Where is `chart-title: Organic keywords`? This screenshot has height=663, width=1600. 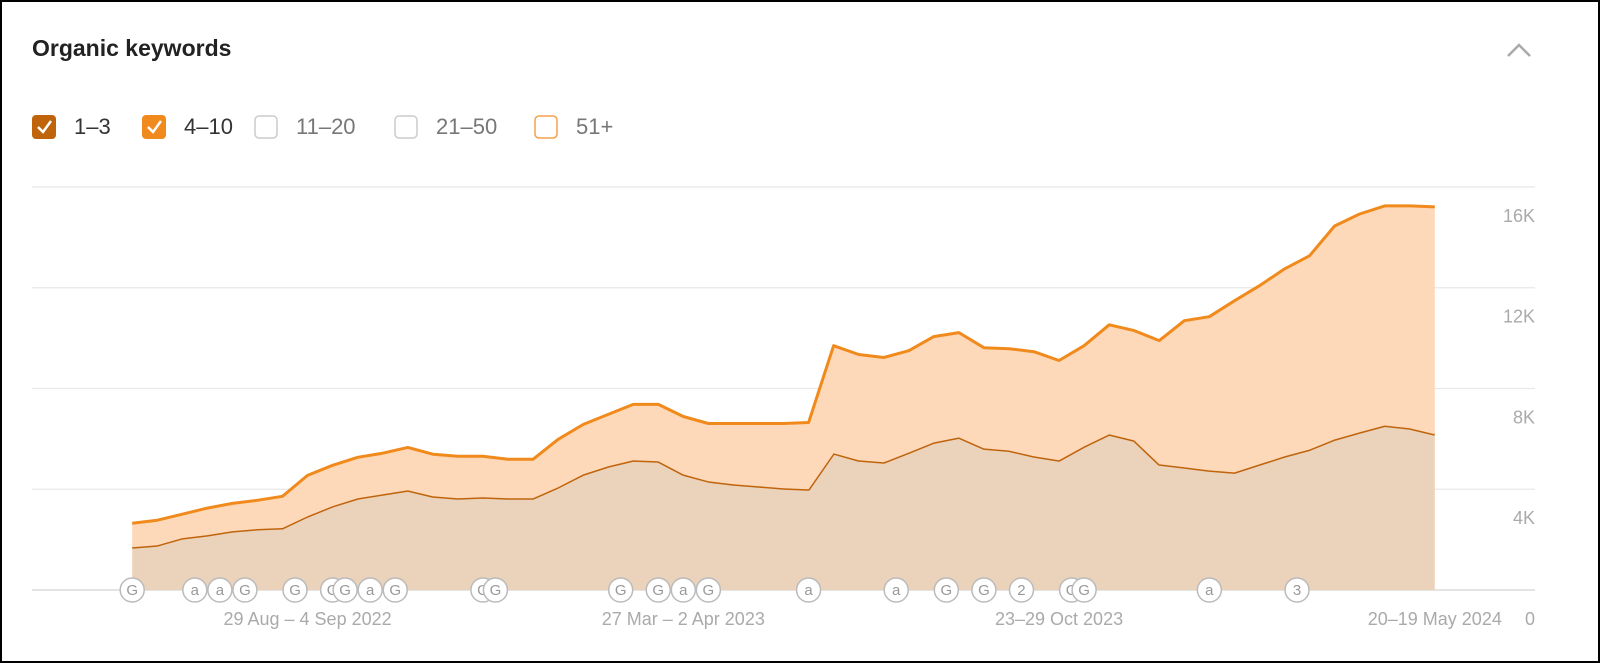
chart-title: Organic keywords is located at coordinates (131, 48).